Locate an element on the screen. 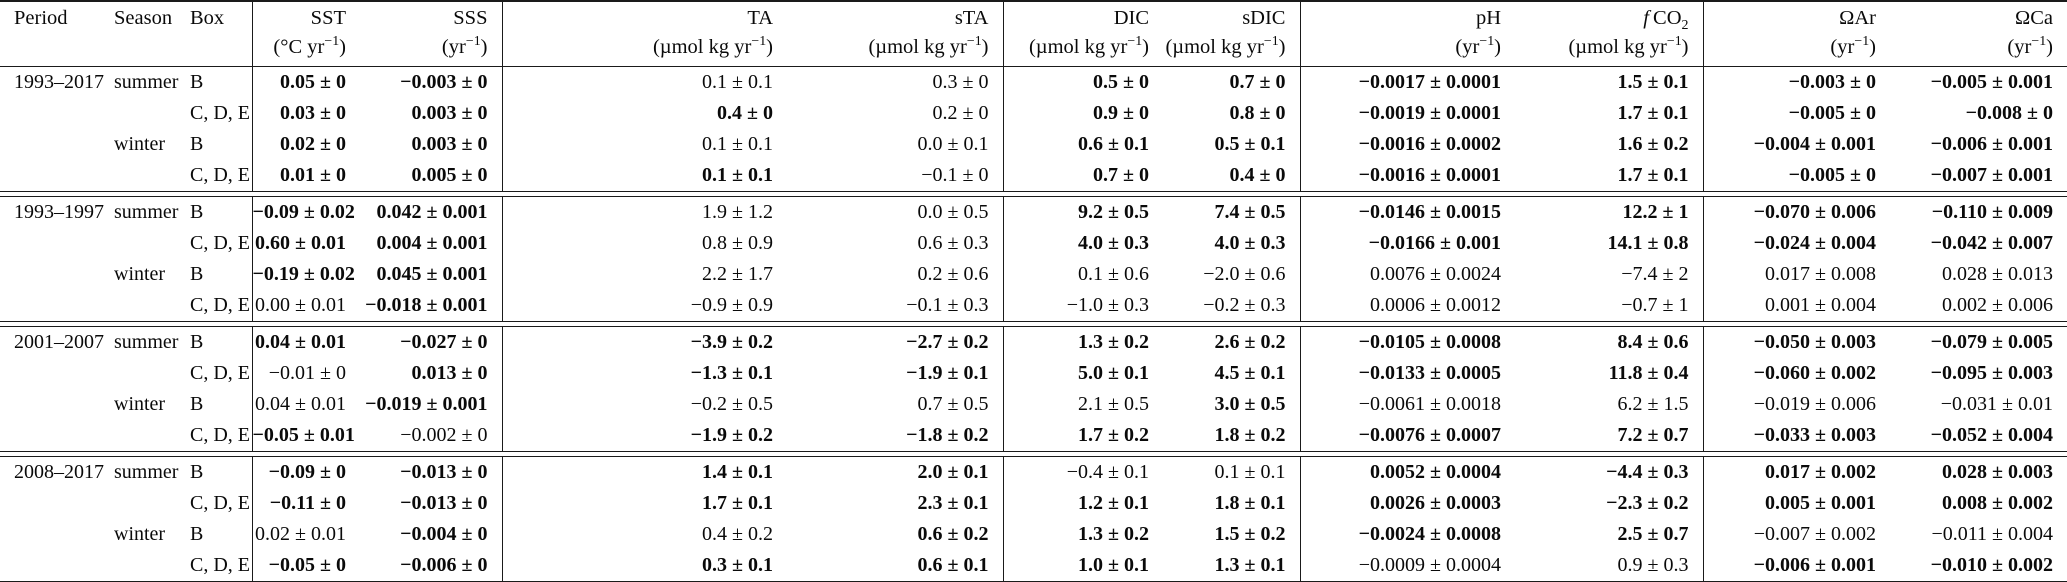 This screenshot has height=582, width=2067. cell-season: winter is located at coordinates (140, 533).